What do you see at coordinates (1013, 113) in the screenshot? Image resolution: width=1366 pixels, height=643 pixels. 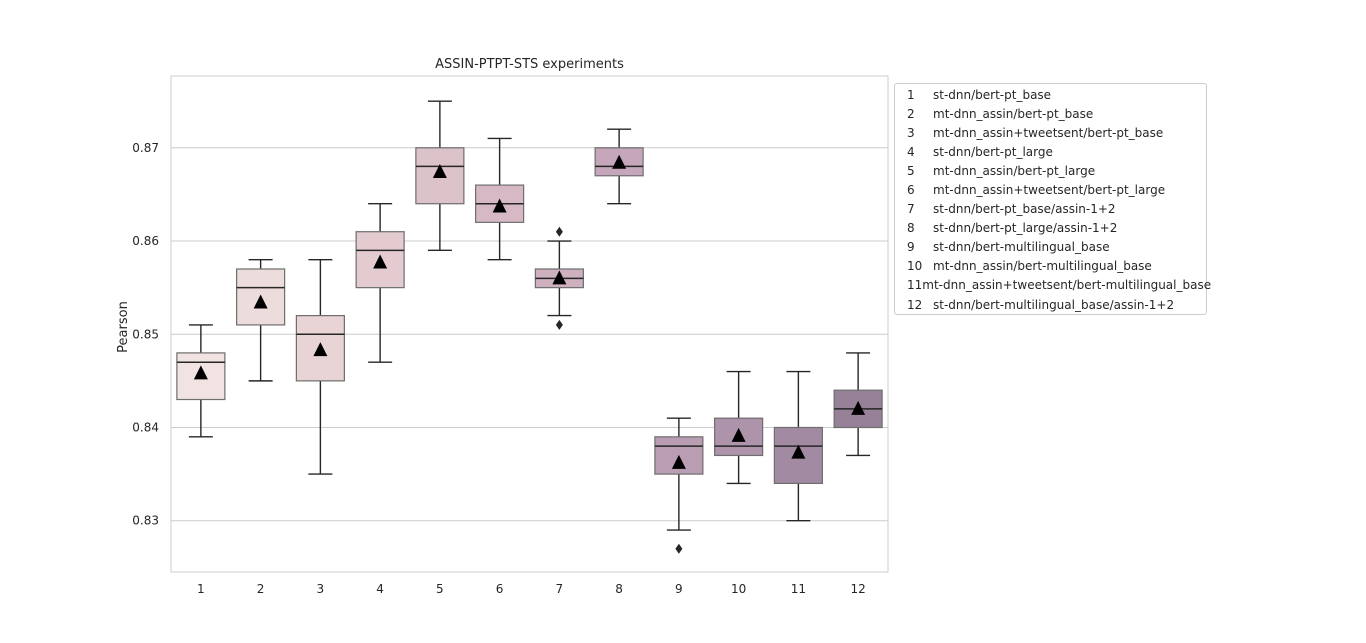 I see `legend-label: mt-dnn_assin/bert-pt_base` at bounding box center [1013, 113].